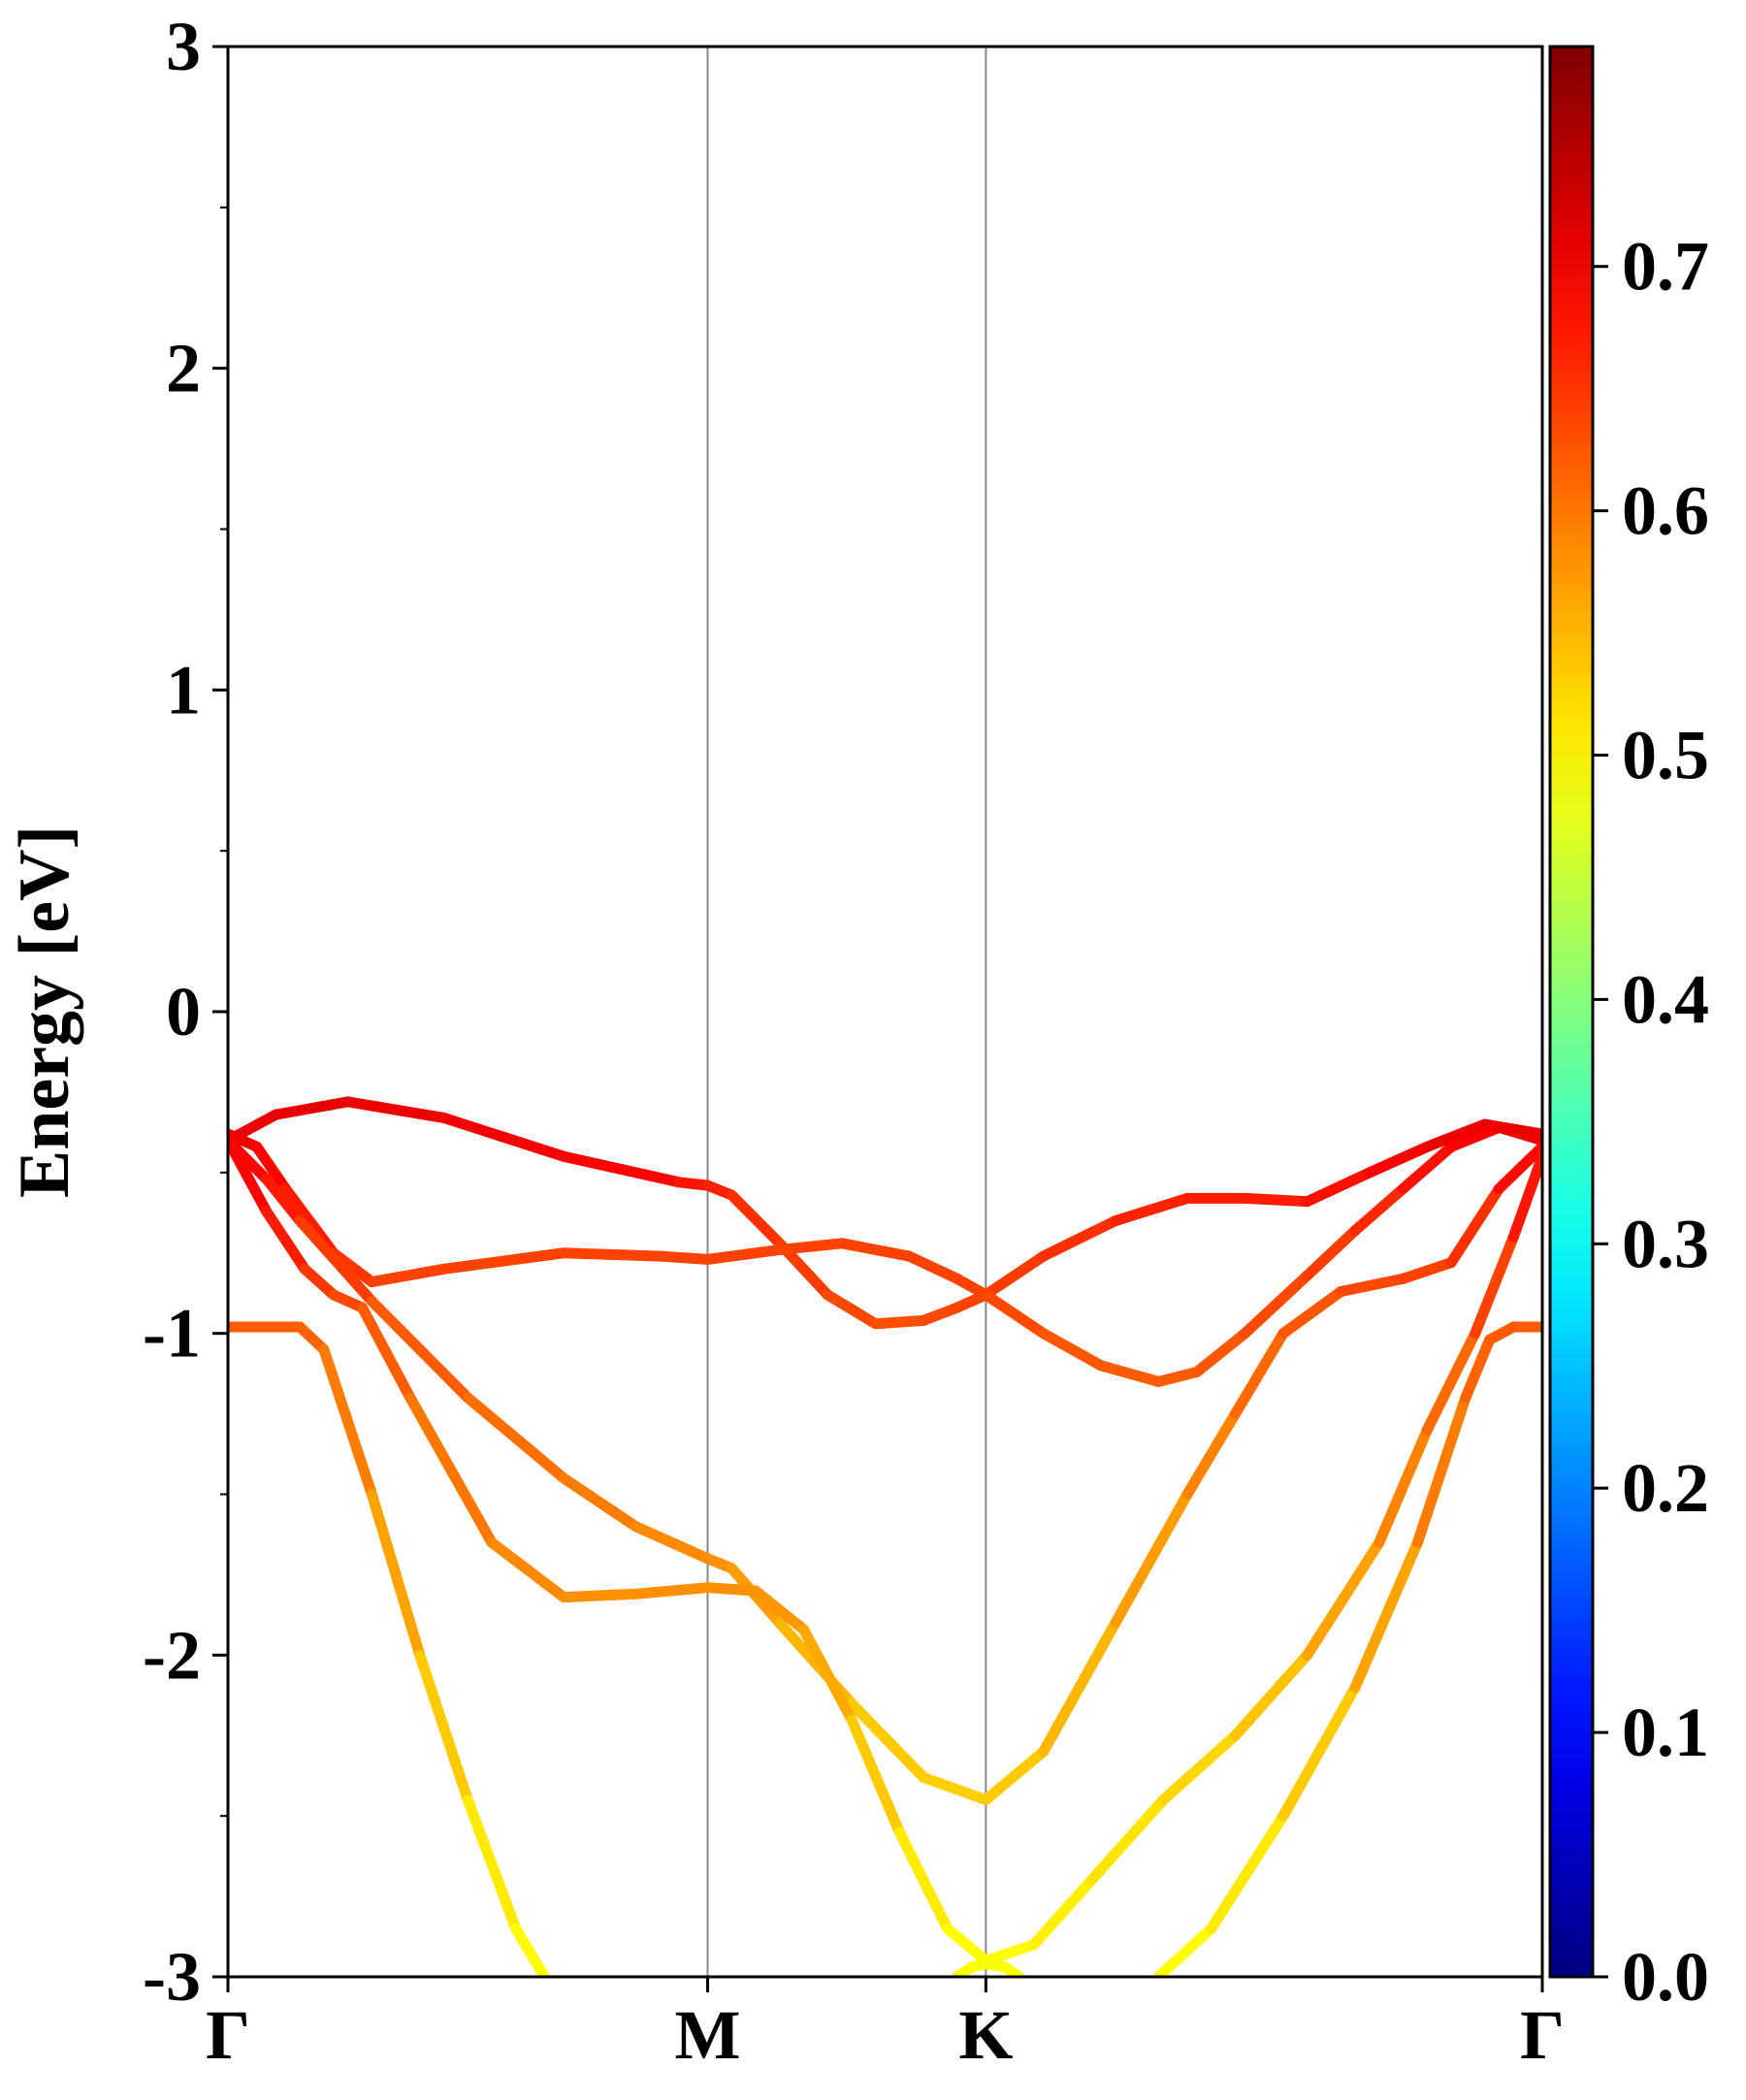  What do you see at coordinates (172, 1977) in the screenshot?
I see `y-tick-label: -3` at bounding box center [172, 1977].